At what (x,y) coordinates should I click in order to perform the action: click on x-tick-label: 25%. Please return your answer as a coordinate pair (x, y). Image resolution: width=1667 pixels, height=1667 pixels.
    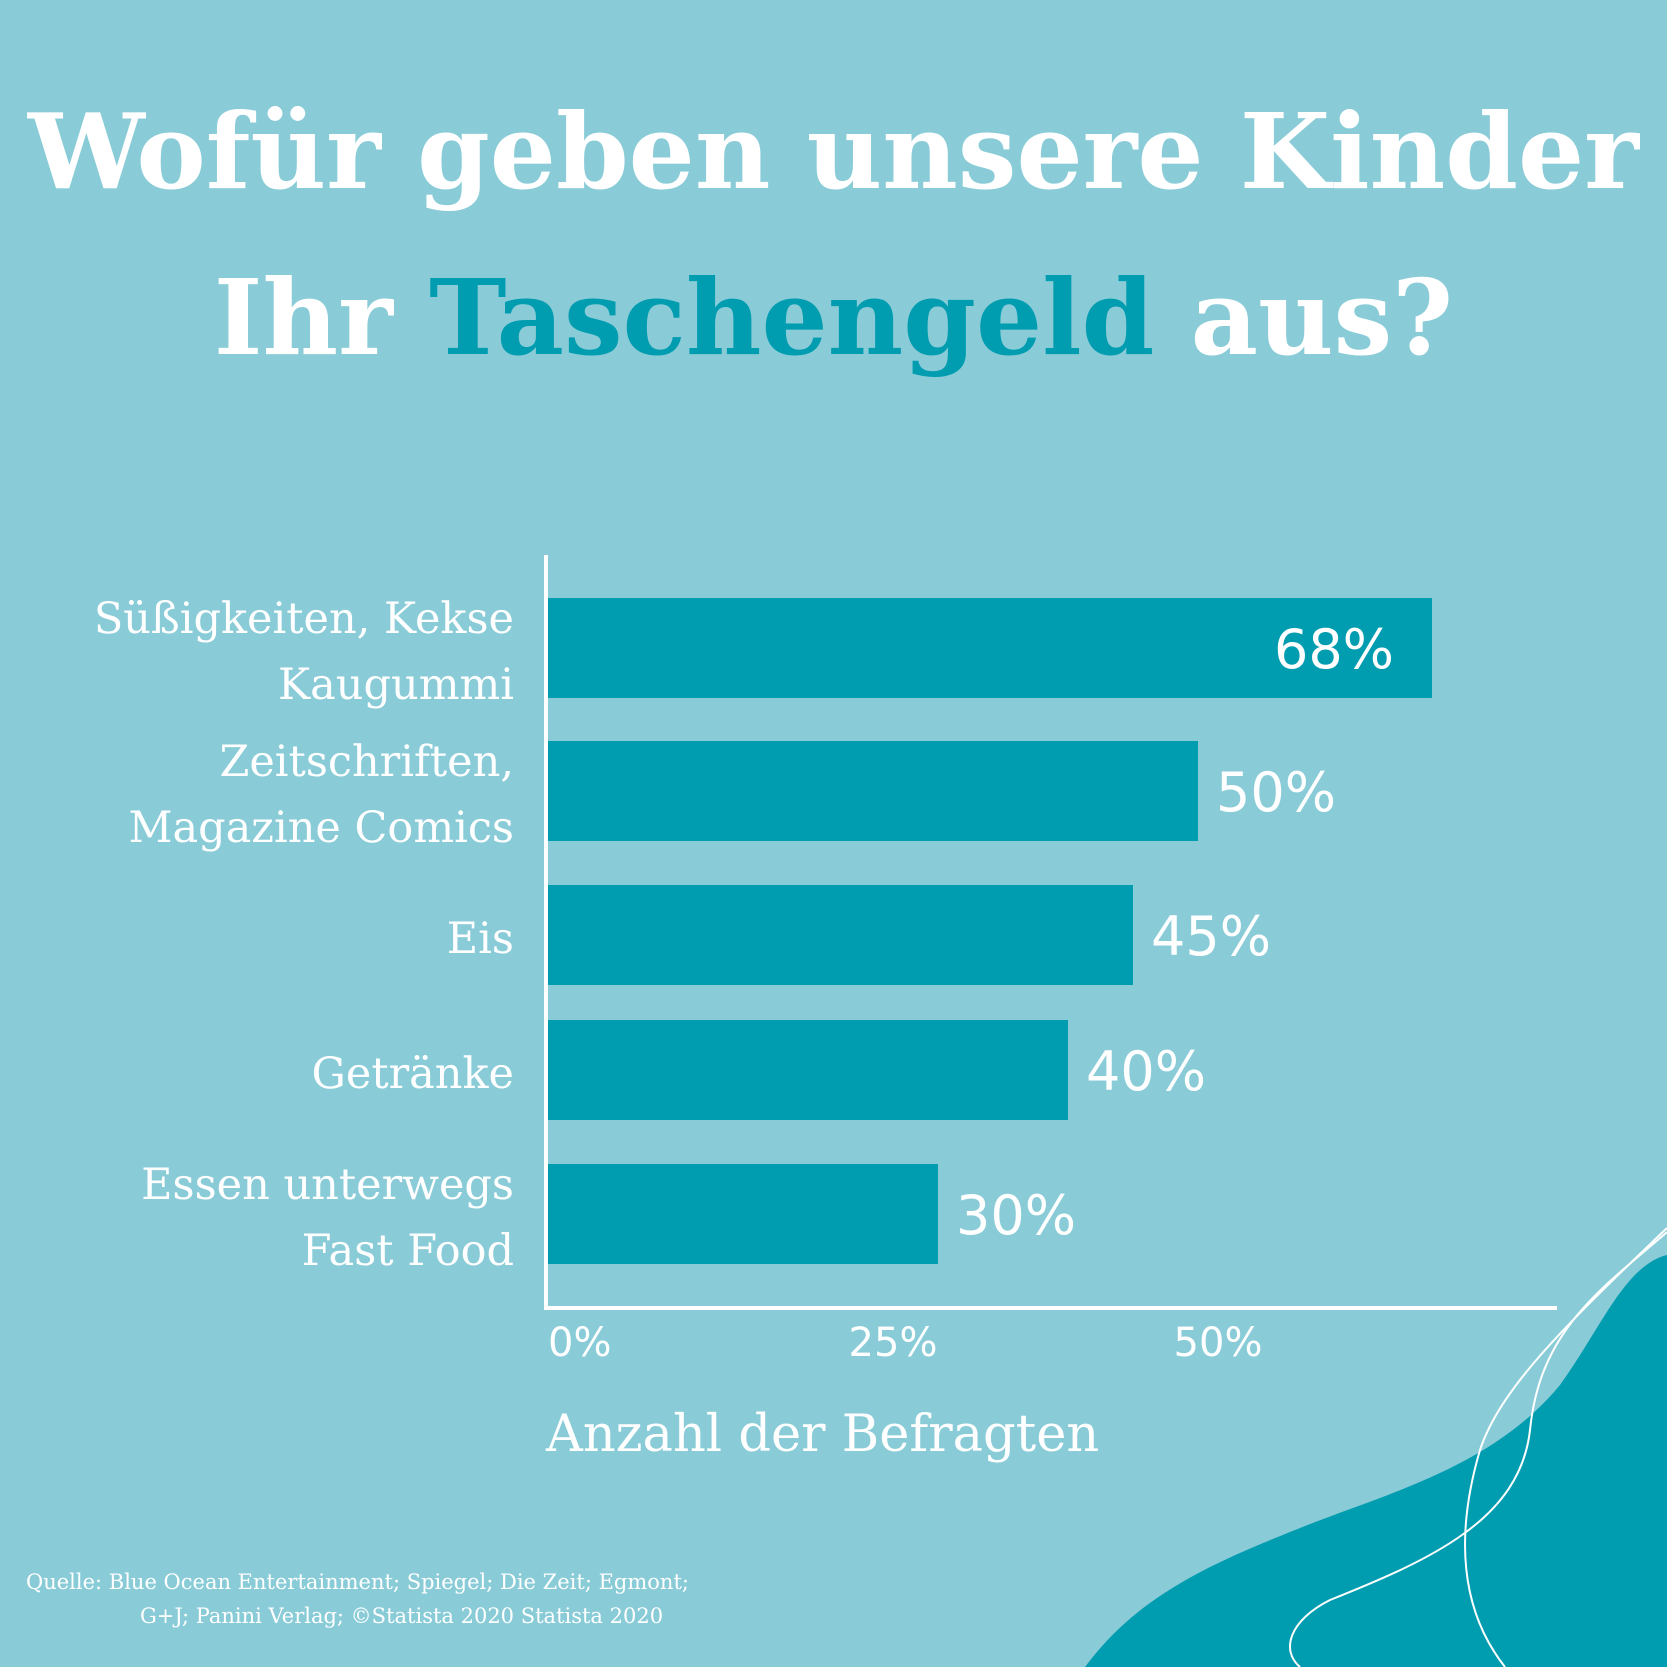
    Looking at the image, I should click on (893, 1343).